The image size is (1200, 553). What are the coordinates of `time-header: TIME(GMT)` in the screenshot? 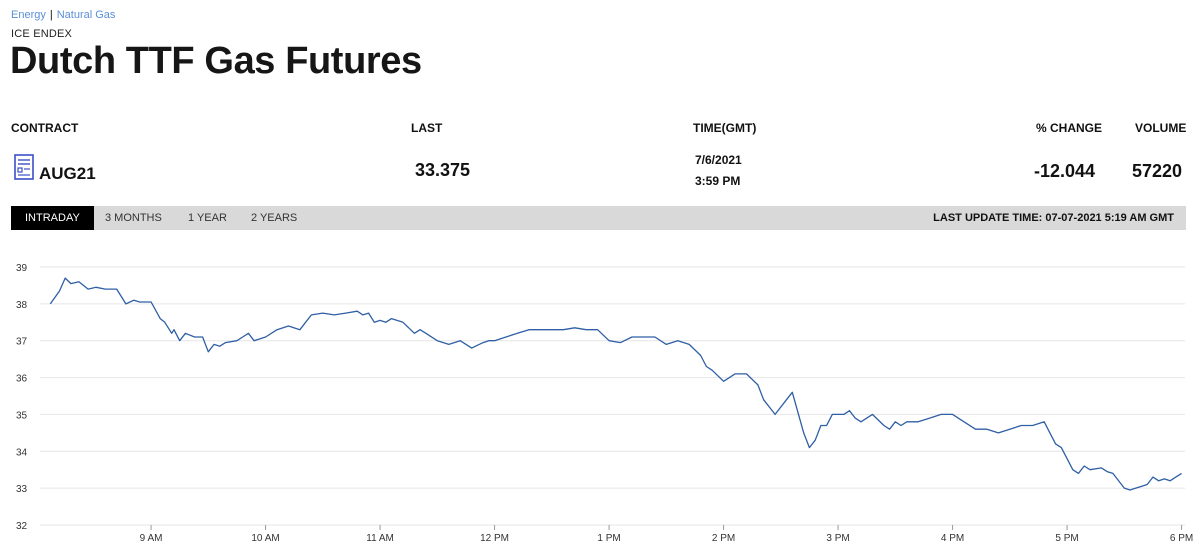 It's located at (725, 128).